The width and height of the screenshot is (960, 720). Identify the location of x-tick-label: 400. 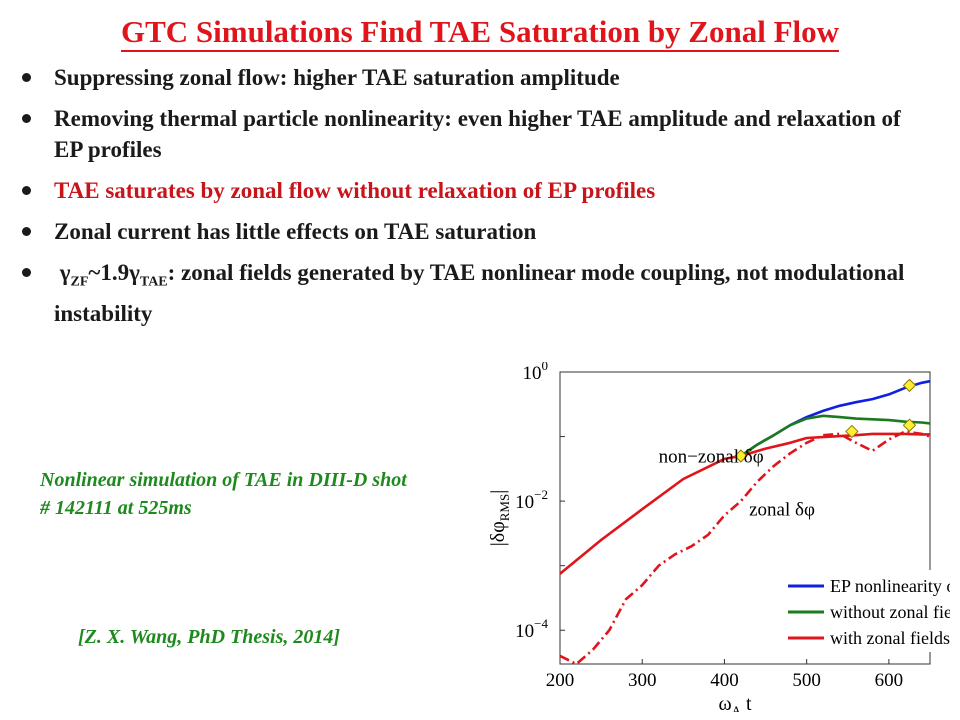
(724, 680).